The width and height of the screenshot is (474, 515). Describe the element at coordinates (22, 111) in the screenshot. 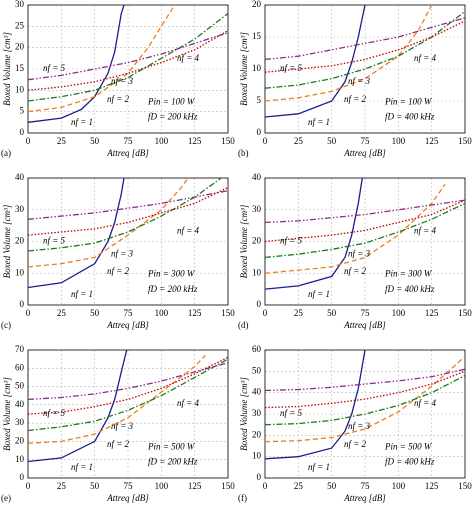

I see `y-tick-label: 5` at that location.